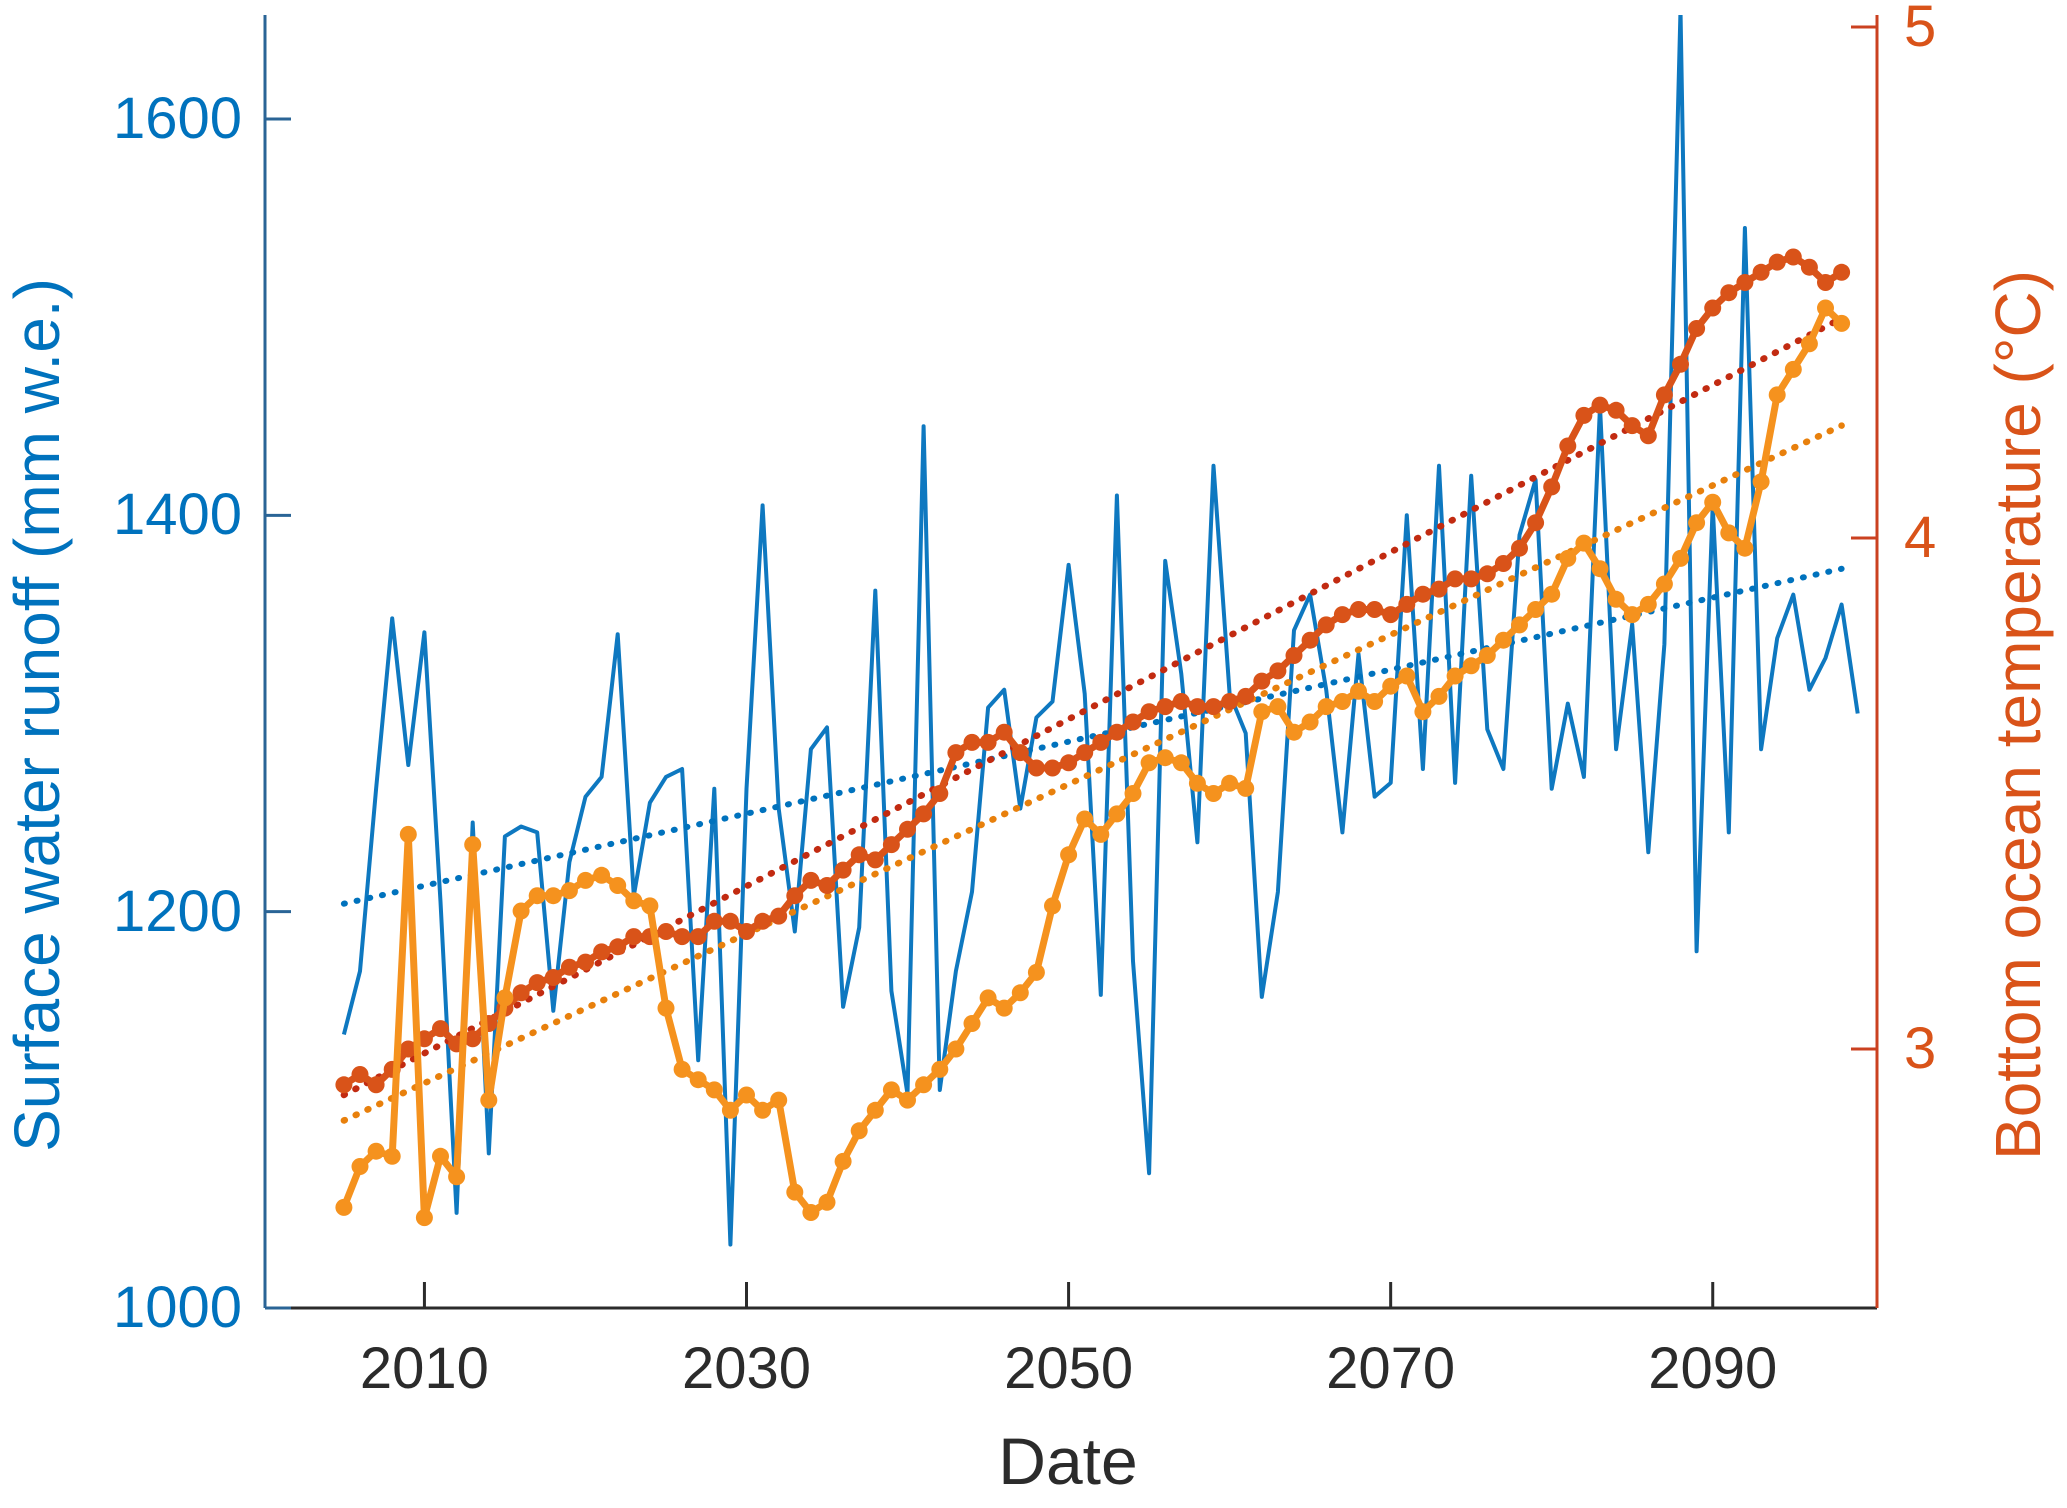 This screenshot has width=2067, height=1508. I want to click on x-tick-label: 2050, so click(1069, 1368).